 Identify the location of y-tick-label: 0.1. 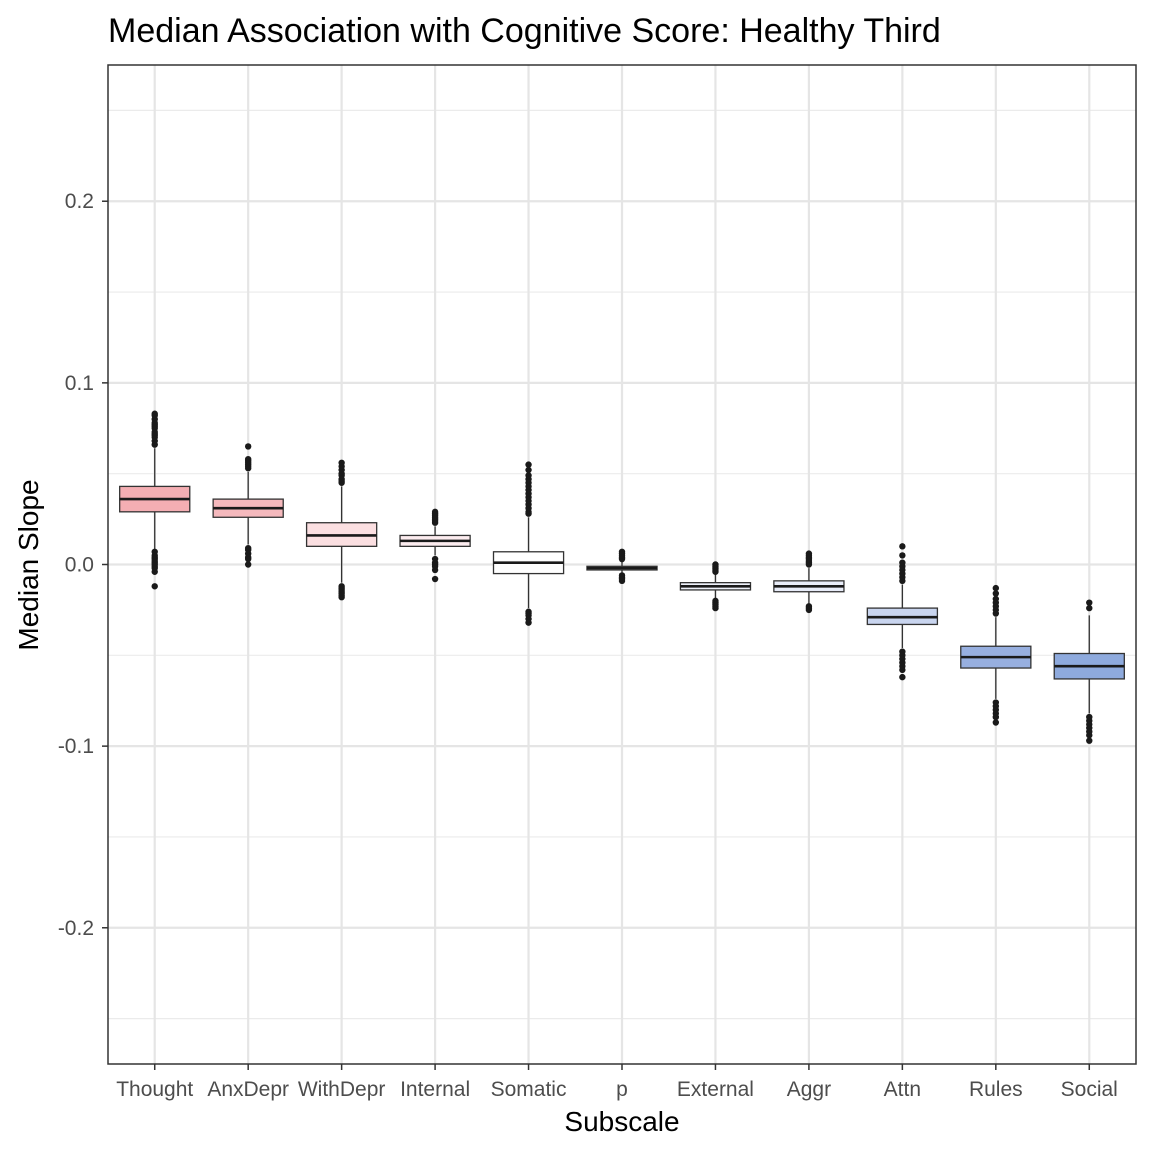
(79, 383).